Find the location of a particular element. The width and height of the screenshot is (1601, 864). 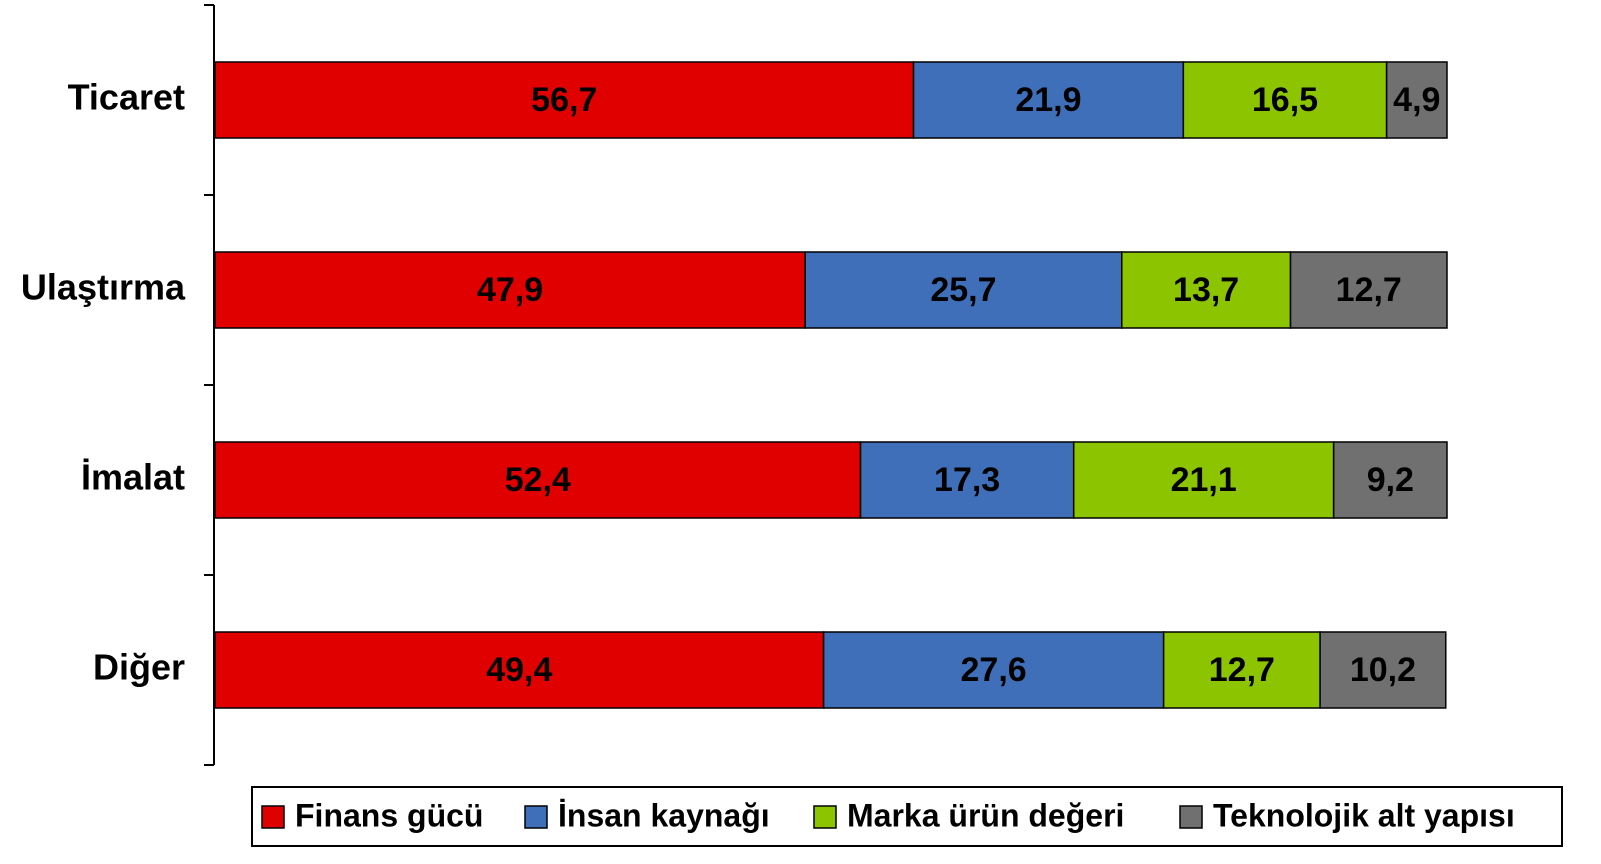

data-label: 21,1 is located at coordinates (1204, 480).